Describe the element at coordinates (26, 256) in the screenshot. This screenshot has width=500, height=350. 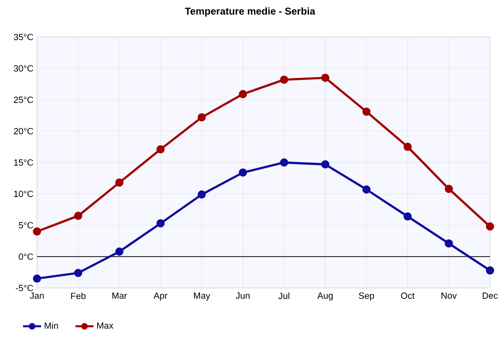
I see `y-tick-label: 0°C` at that location.